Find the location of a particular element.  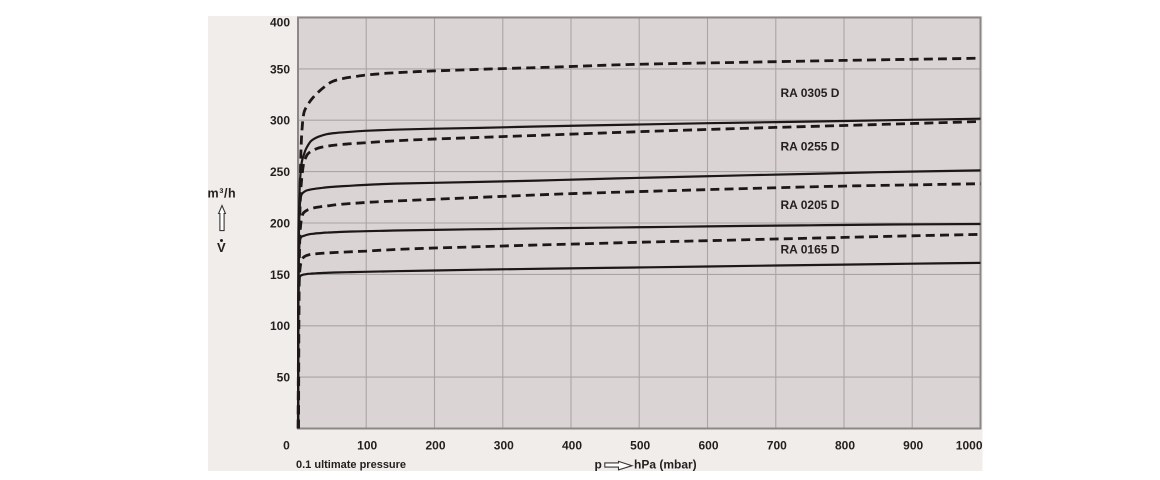

svg-text: RA 0305 D is located at coordinates (810, 93).